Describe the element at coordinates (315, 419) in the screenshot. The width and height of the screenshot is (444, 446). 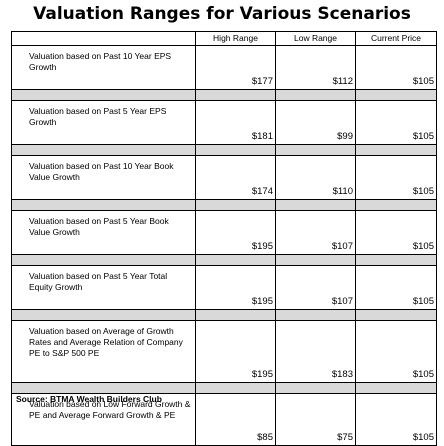
I see `low-value: $75` at that location.